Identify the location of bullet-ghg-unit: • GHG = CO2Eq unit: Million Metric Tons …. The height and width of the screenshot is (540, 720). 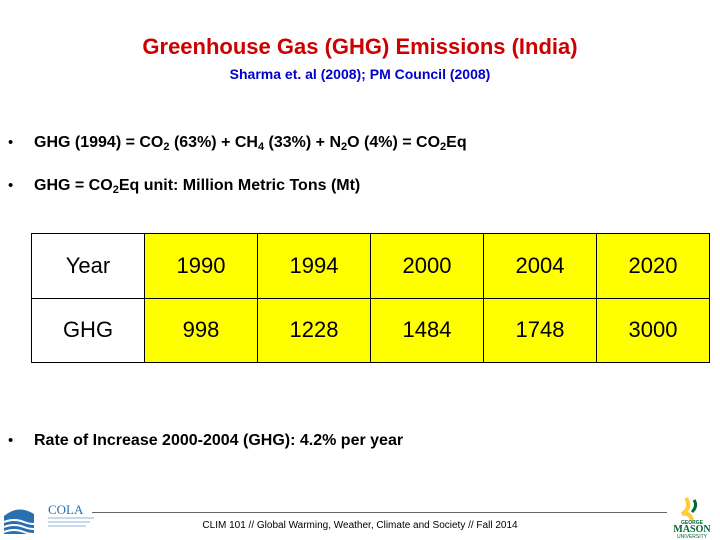
(184, 186).